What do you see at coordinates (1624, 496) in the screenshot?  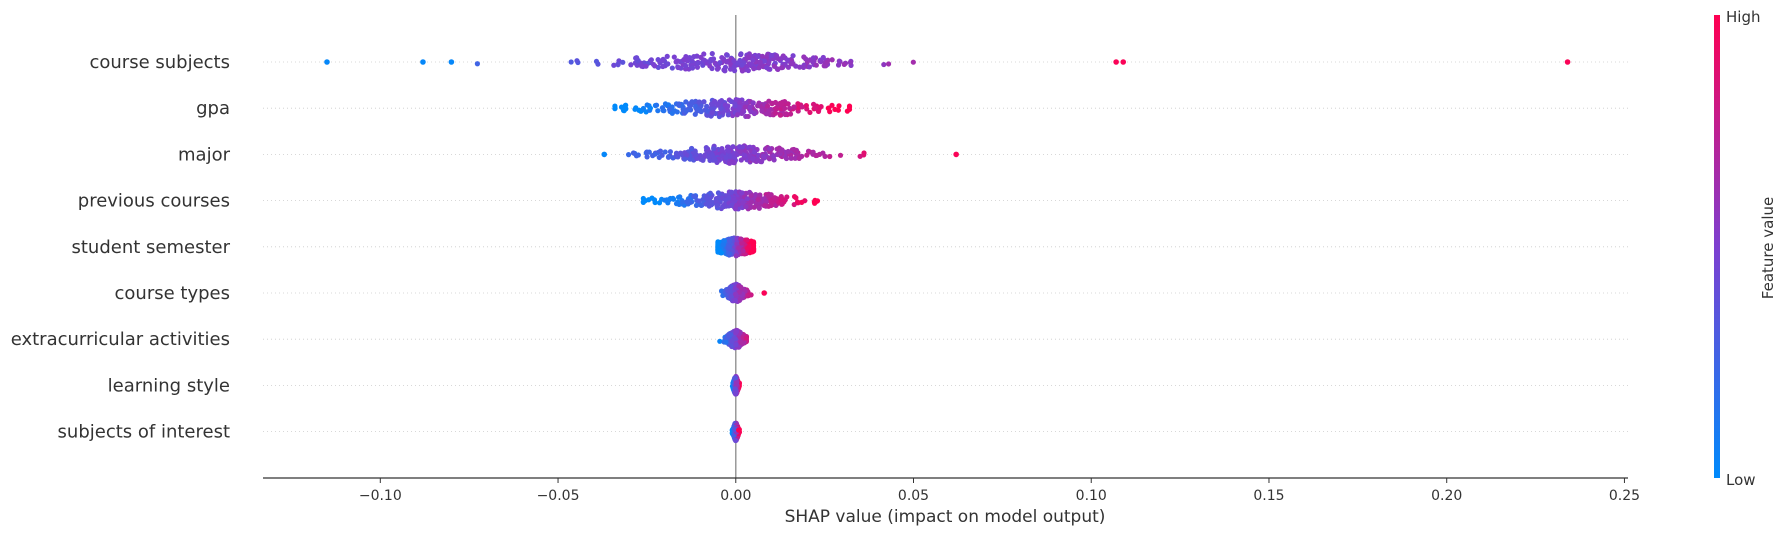 I see `x-tick-label: 0.25` at bounding box center [1624, 496].